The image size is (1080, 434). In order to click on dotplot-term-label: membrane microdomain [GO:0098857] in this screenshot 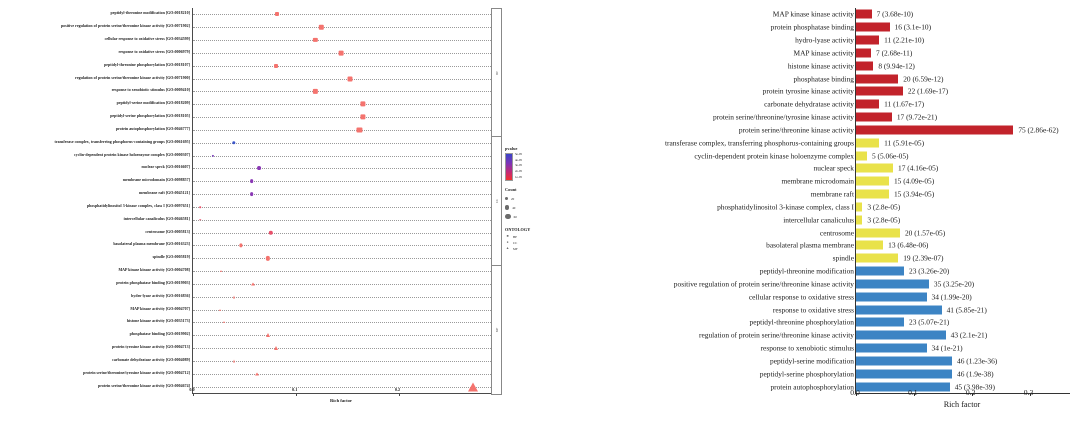, I will do `click(156, 180)`.